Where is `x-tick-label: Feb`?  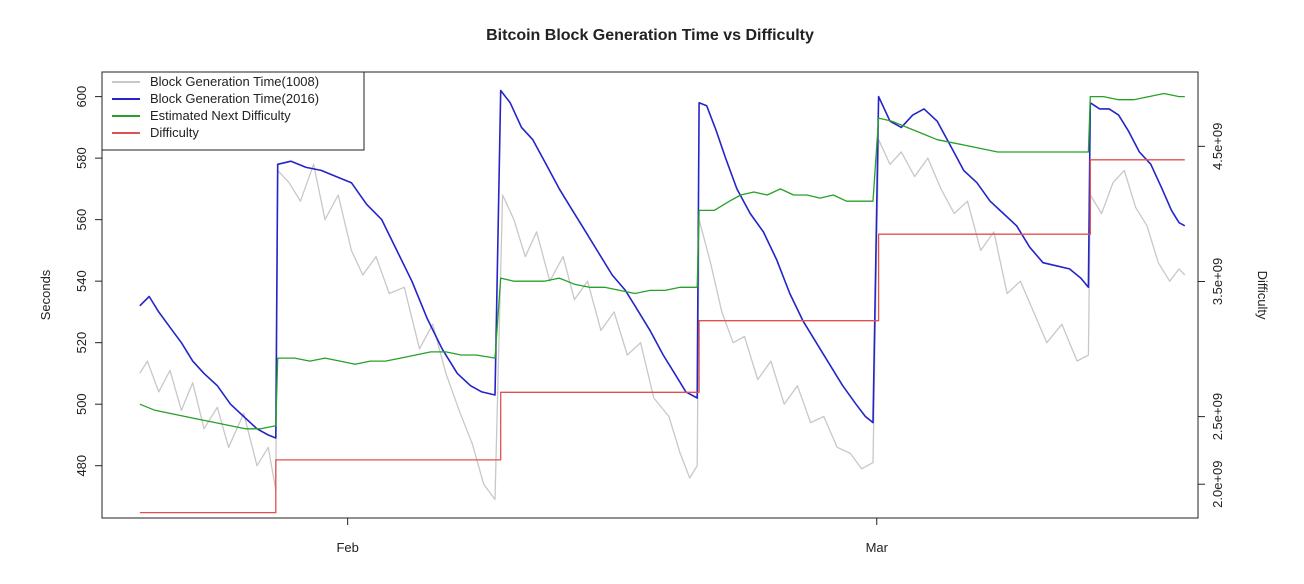
x-tick-label: Feb is located at coordinates (347, 547).